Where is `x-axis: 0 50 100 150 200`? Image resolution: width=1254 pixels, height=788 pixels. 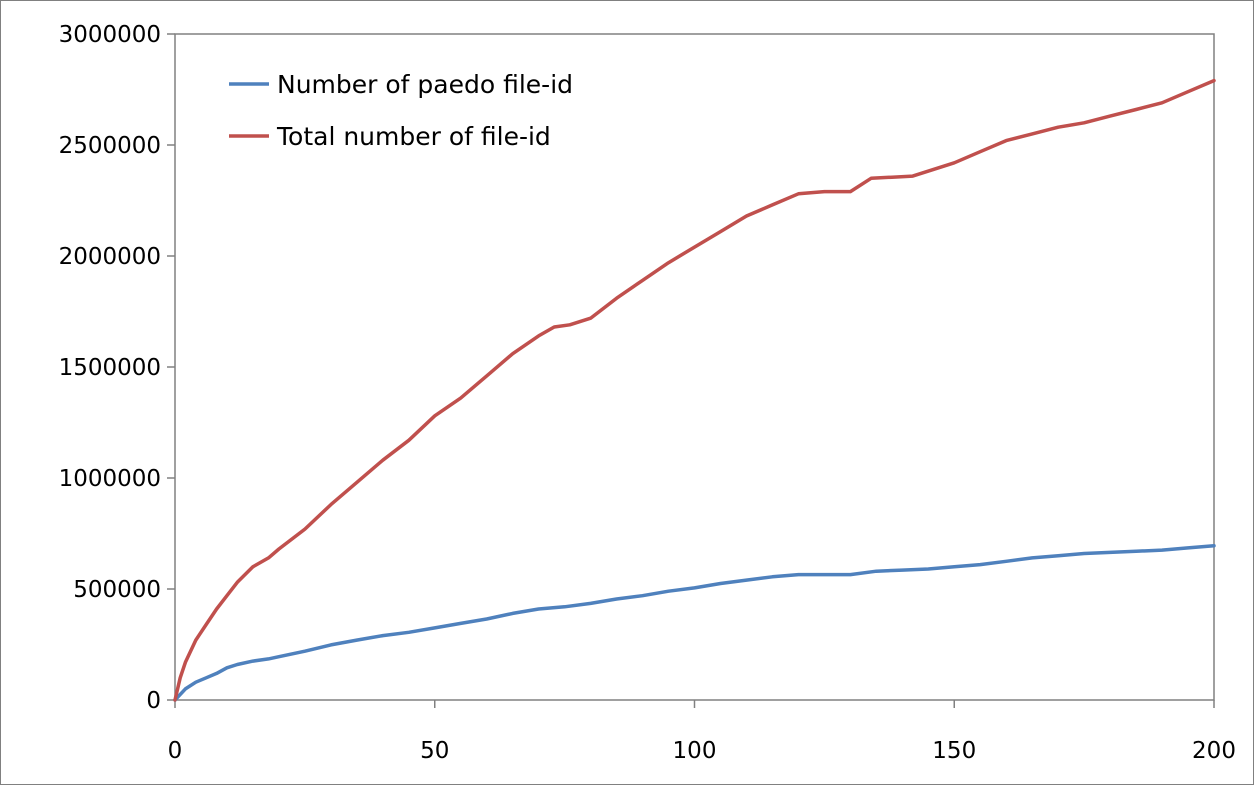 x-axis: 0 50 100 150 200 is located at coordinates (702, 732).